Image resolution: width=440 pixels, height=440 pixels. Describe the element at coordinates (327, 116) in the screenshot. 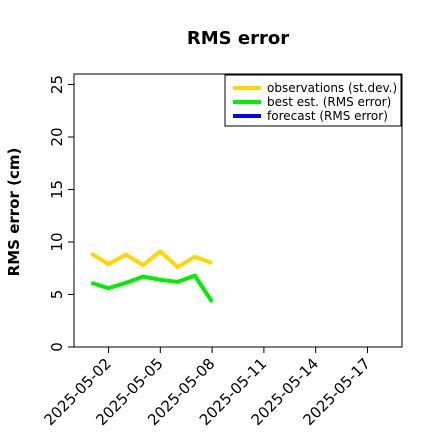

I see `legend-label-2: forecast (RMS error)` at that location.